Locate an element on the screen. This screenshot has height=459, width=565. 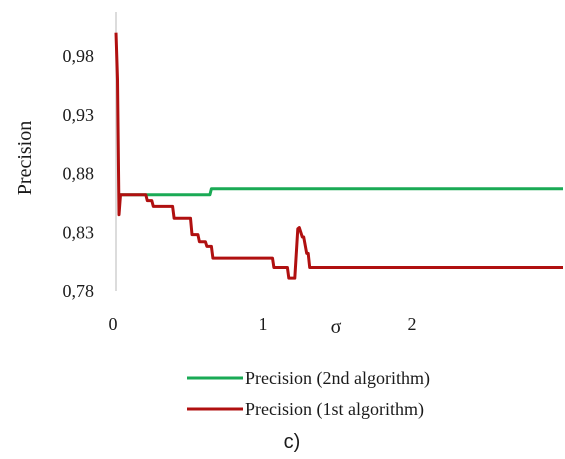
y-tick-label: 0,88 is located at coordinates (79, 174).